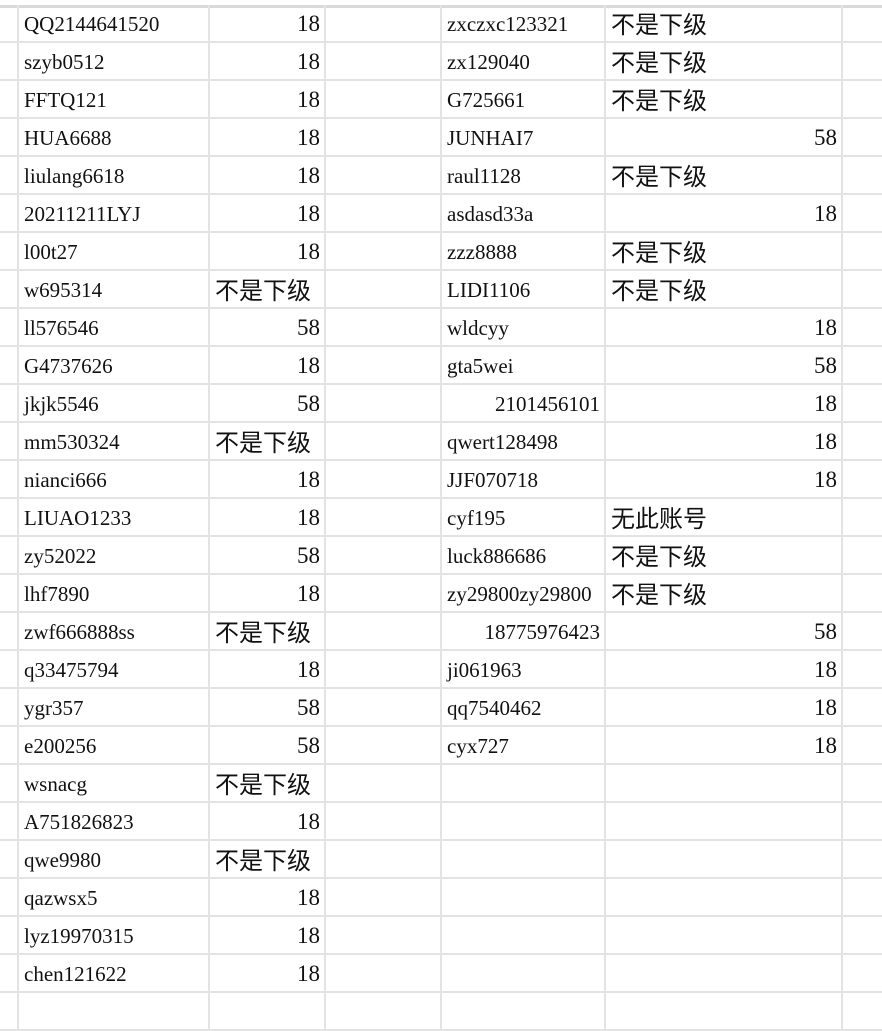 This screenshot has height=1031, width=882. I want to click on account-cell: FFTQ121, so click(114, 99).